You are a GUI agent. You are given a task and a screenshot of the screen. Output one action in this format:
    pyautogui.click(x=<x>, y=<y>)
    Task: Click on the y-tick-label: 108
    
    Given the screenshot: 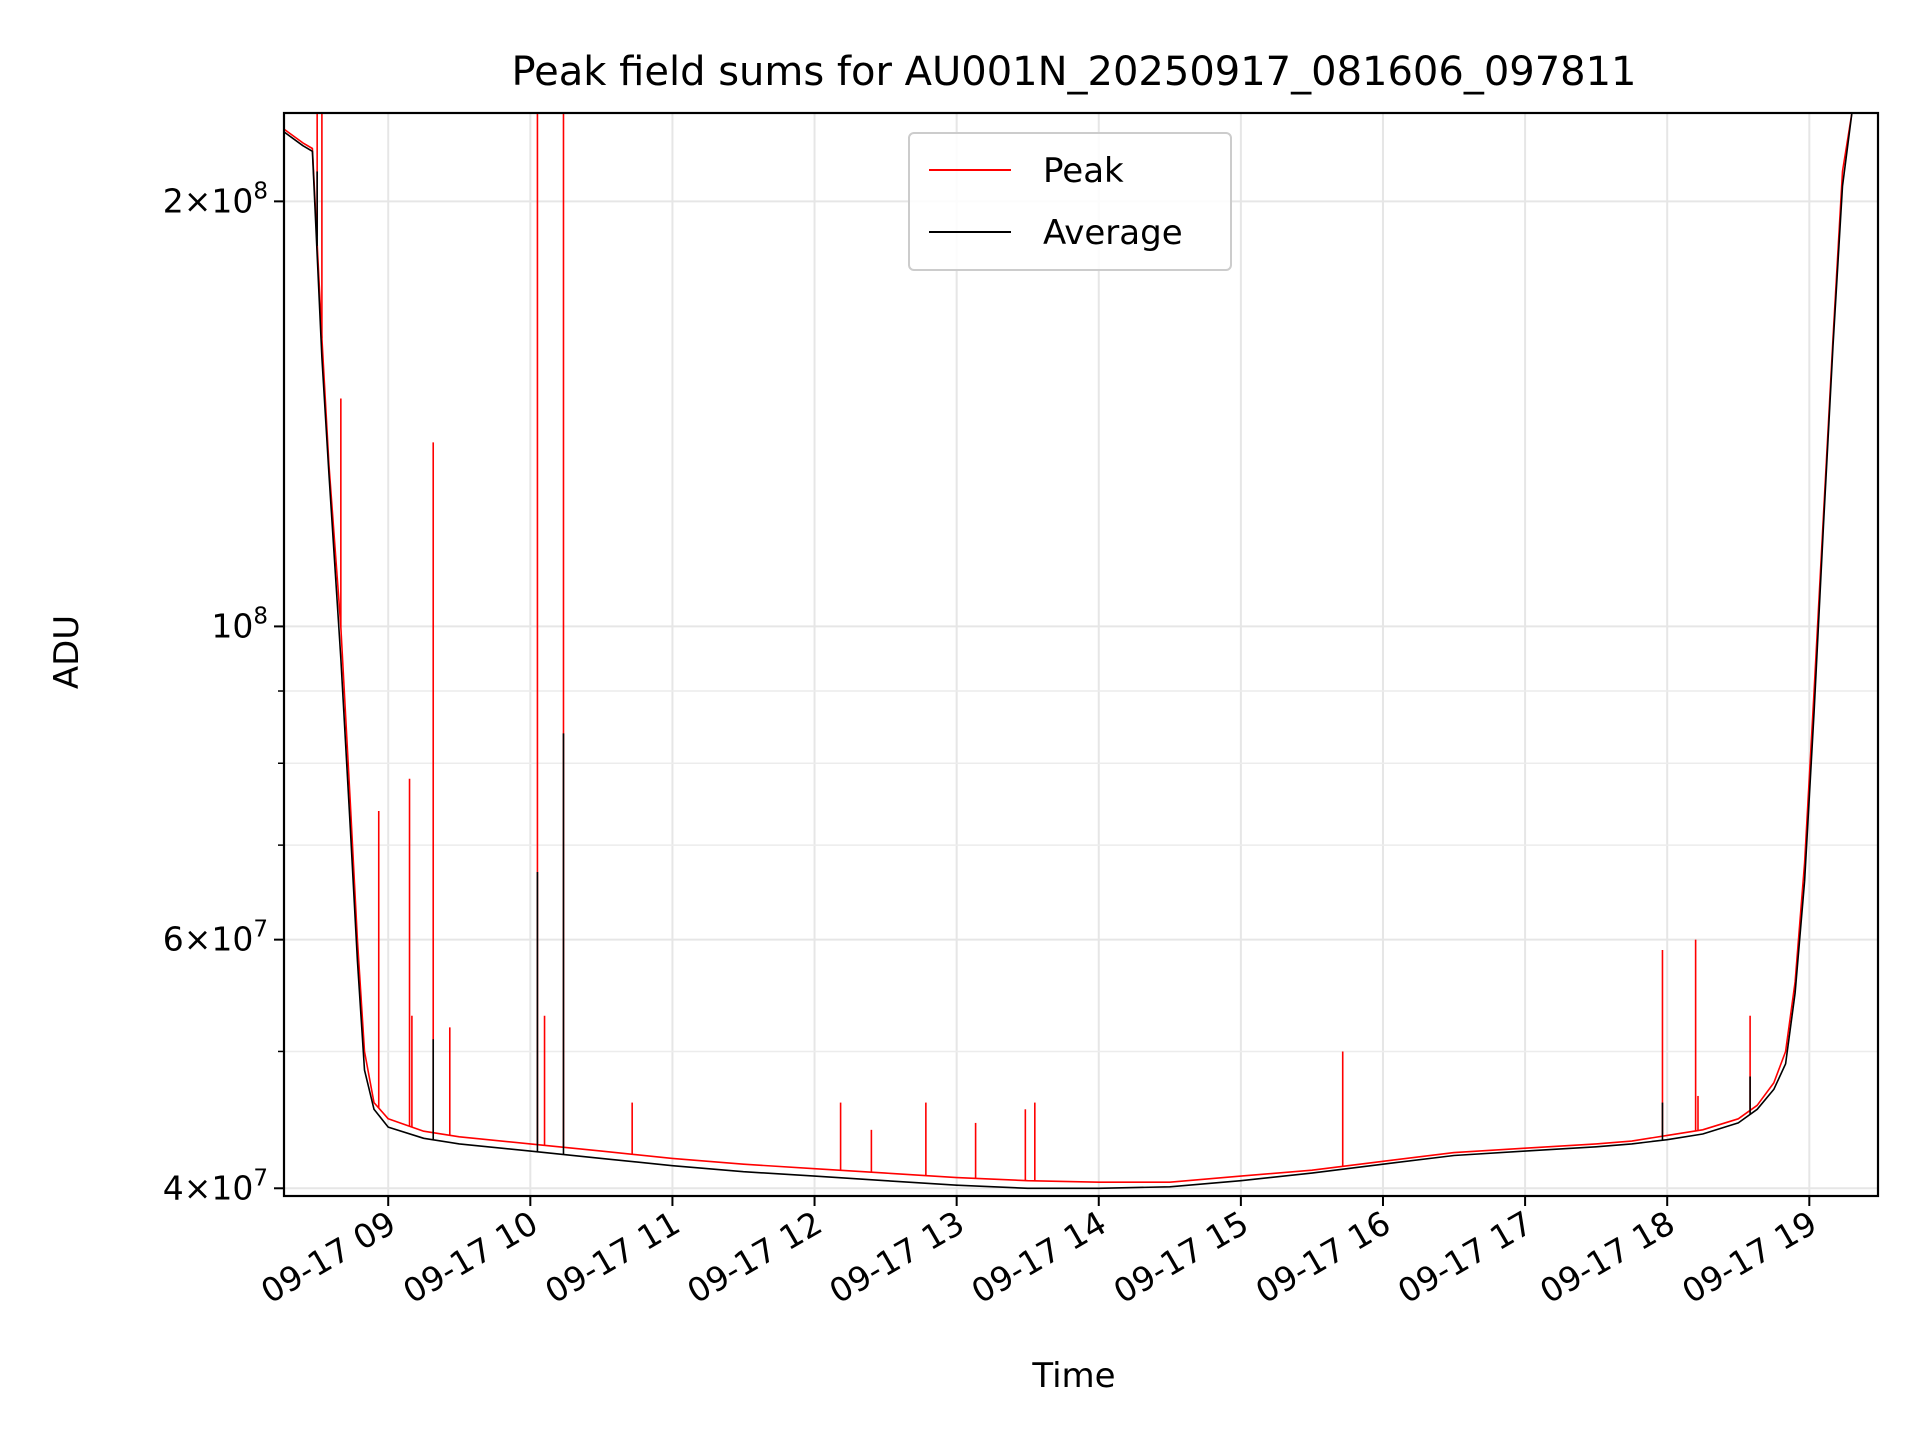 What is the action you would take?
    pyautogui.click(x=239, y=624)
    